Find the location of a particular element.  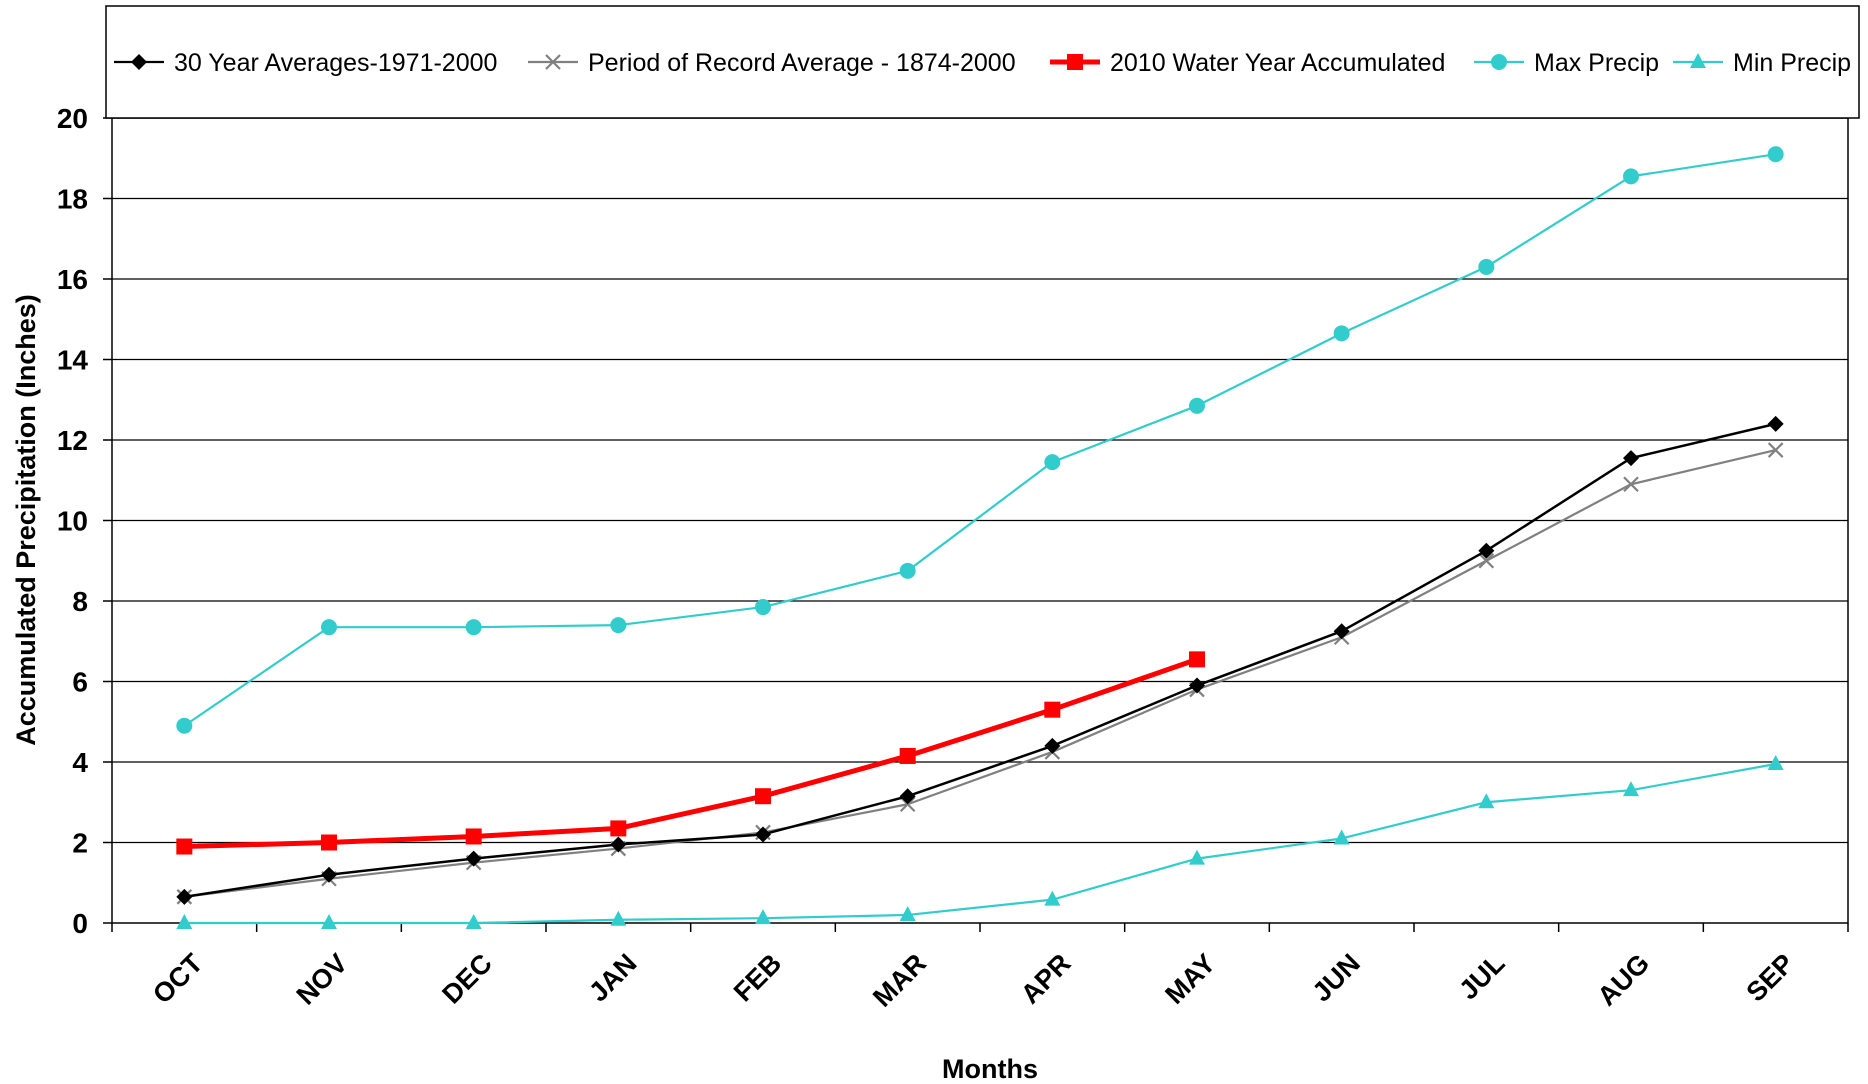

x-tick-label: JUL is located at coordinates (1481, 976).